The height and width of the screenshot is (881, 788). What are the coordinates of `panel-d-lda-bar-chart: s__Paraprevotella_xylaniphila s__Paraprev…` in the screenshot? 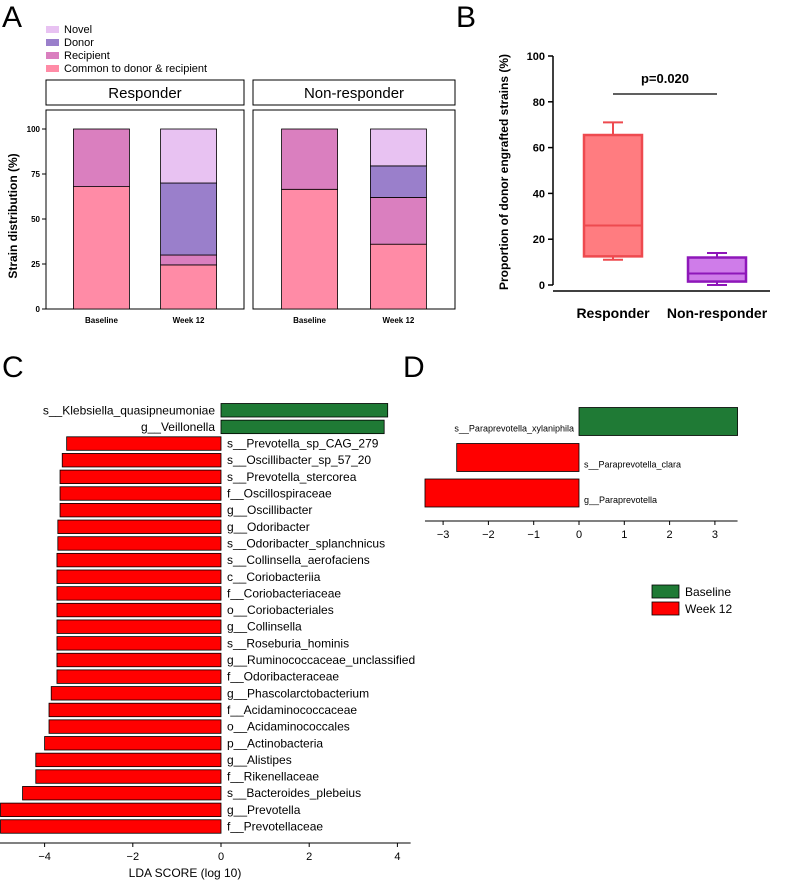 It's located at (581, 511).